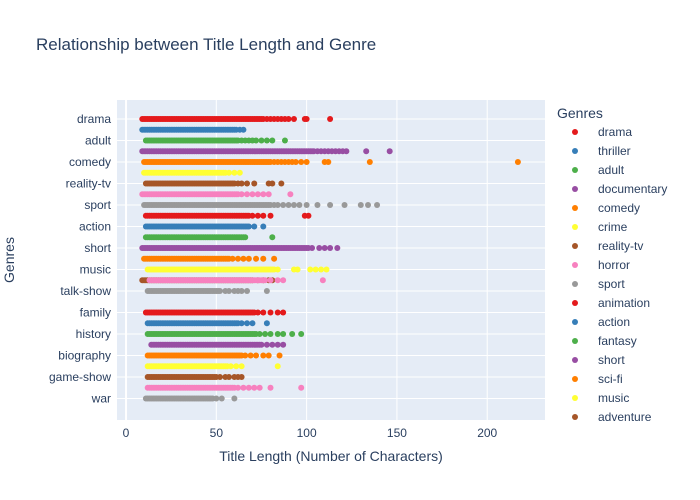  What do you see at coordinates (607, 246) in the screenshot?
I see `legend-item-reality-tv: reality-tv` at bounding box center [607, 246].